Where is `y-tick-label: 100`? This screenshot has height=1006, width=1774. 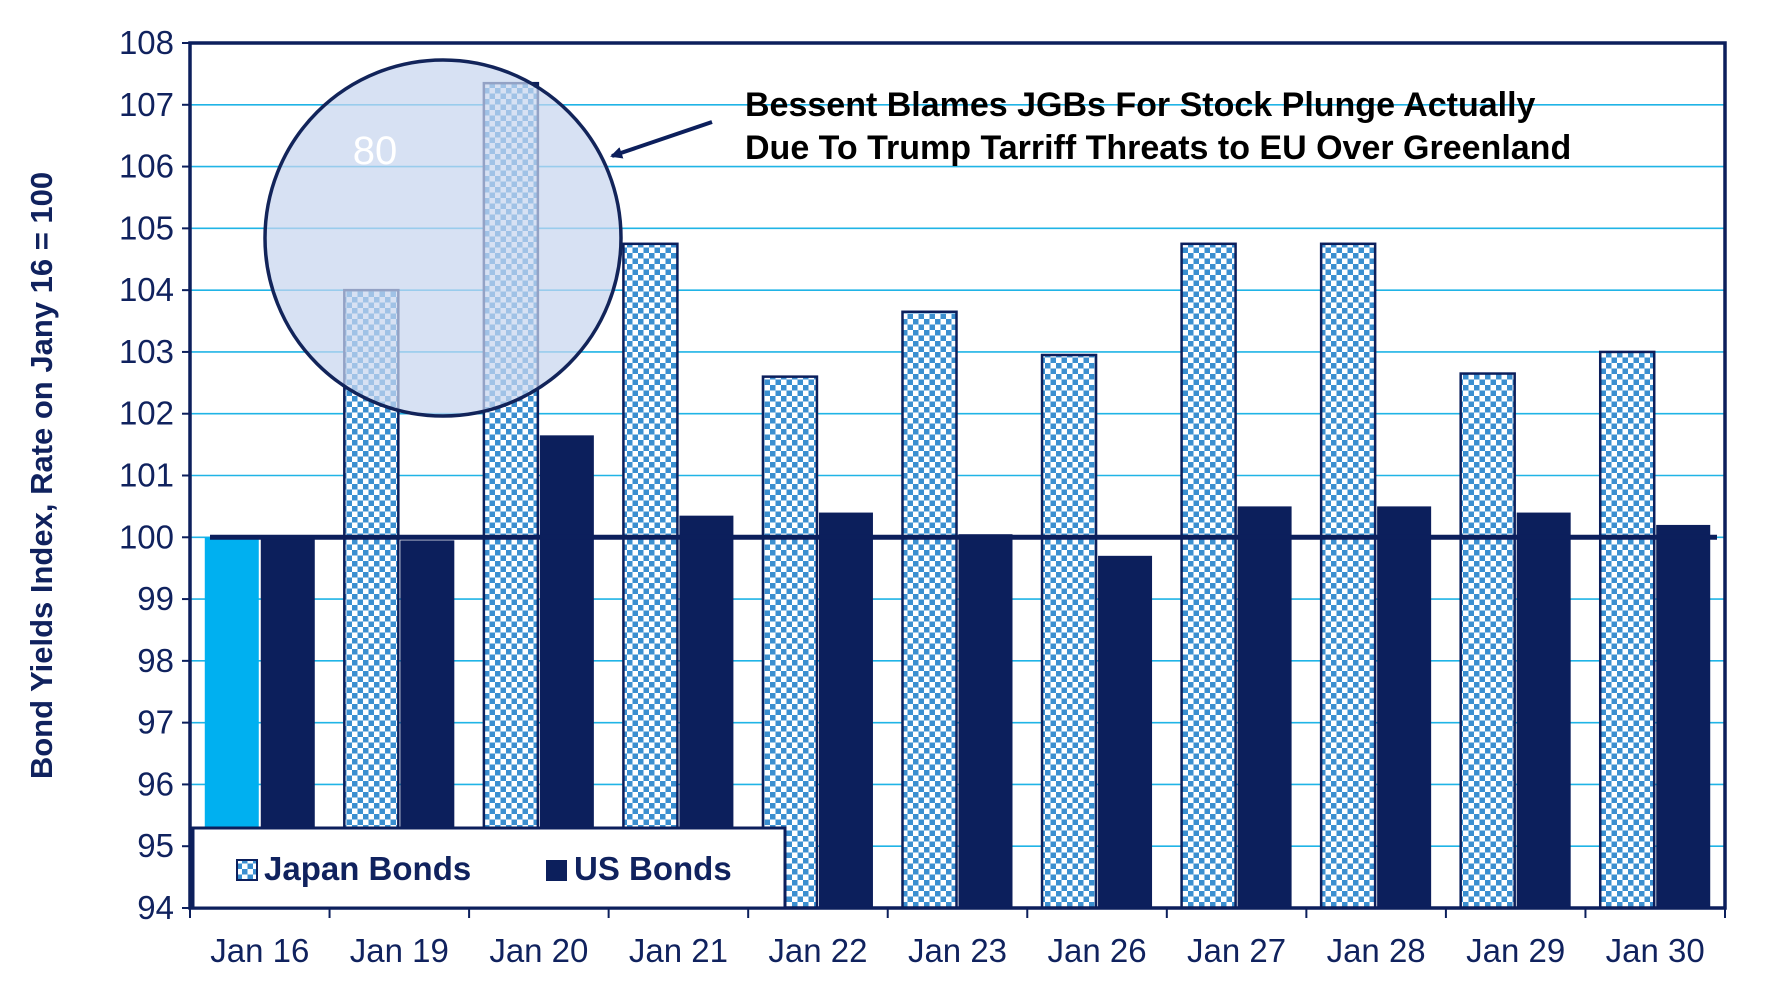
y-tick-label: 100 is located at coordinates (146, 536).